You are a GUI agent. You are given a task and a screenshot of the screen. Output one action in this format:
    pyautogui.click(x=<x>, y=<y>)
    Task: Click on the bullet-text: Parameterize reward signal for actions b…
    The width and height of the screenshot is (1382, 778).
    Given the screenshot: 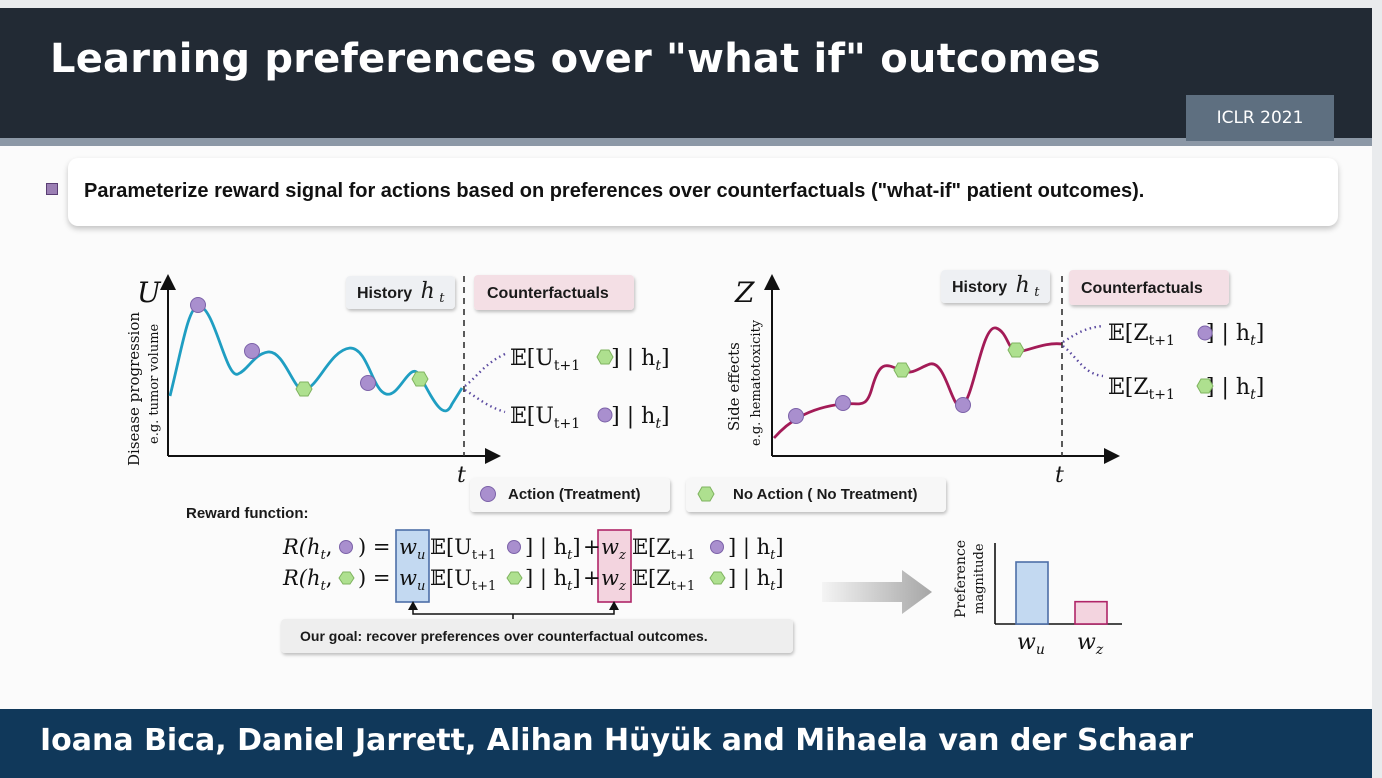 What is the action you would take?
    pyautogui.click(x=614, y=191)
    